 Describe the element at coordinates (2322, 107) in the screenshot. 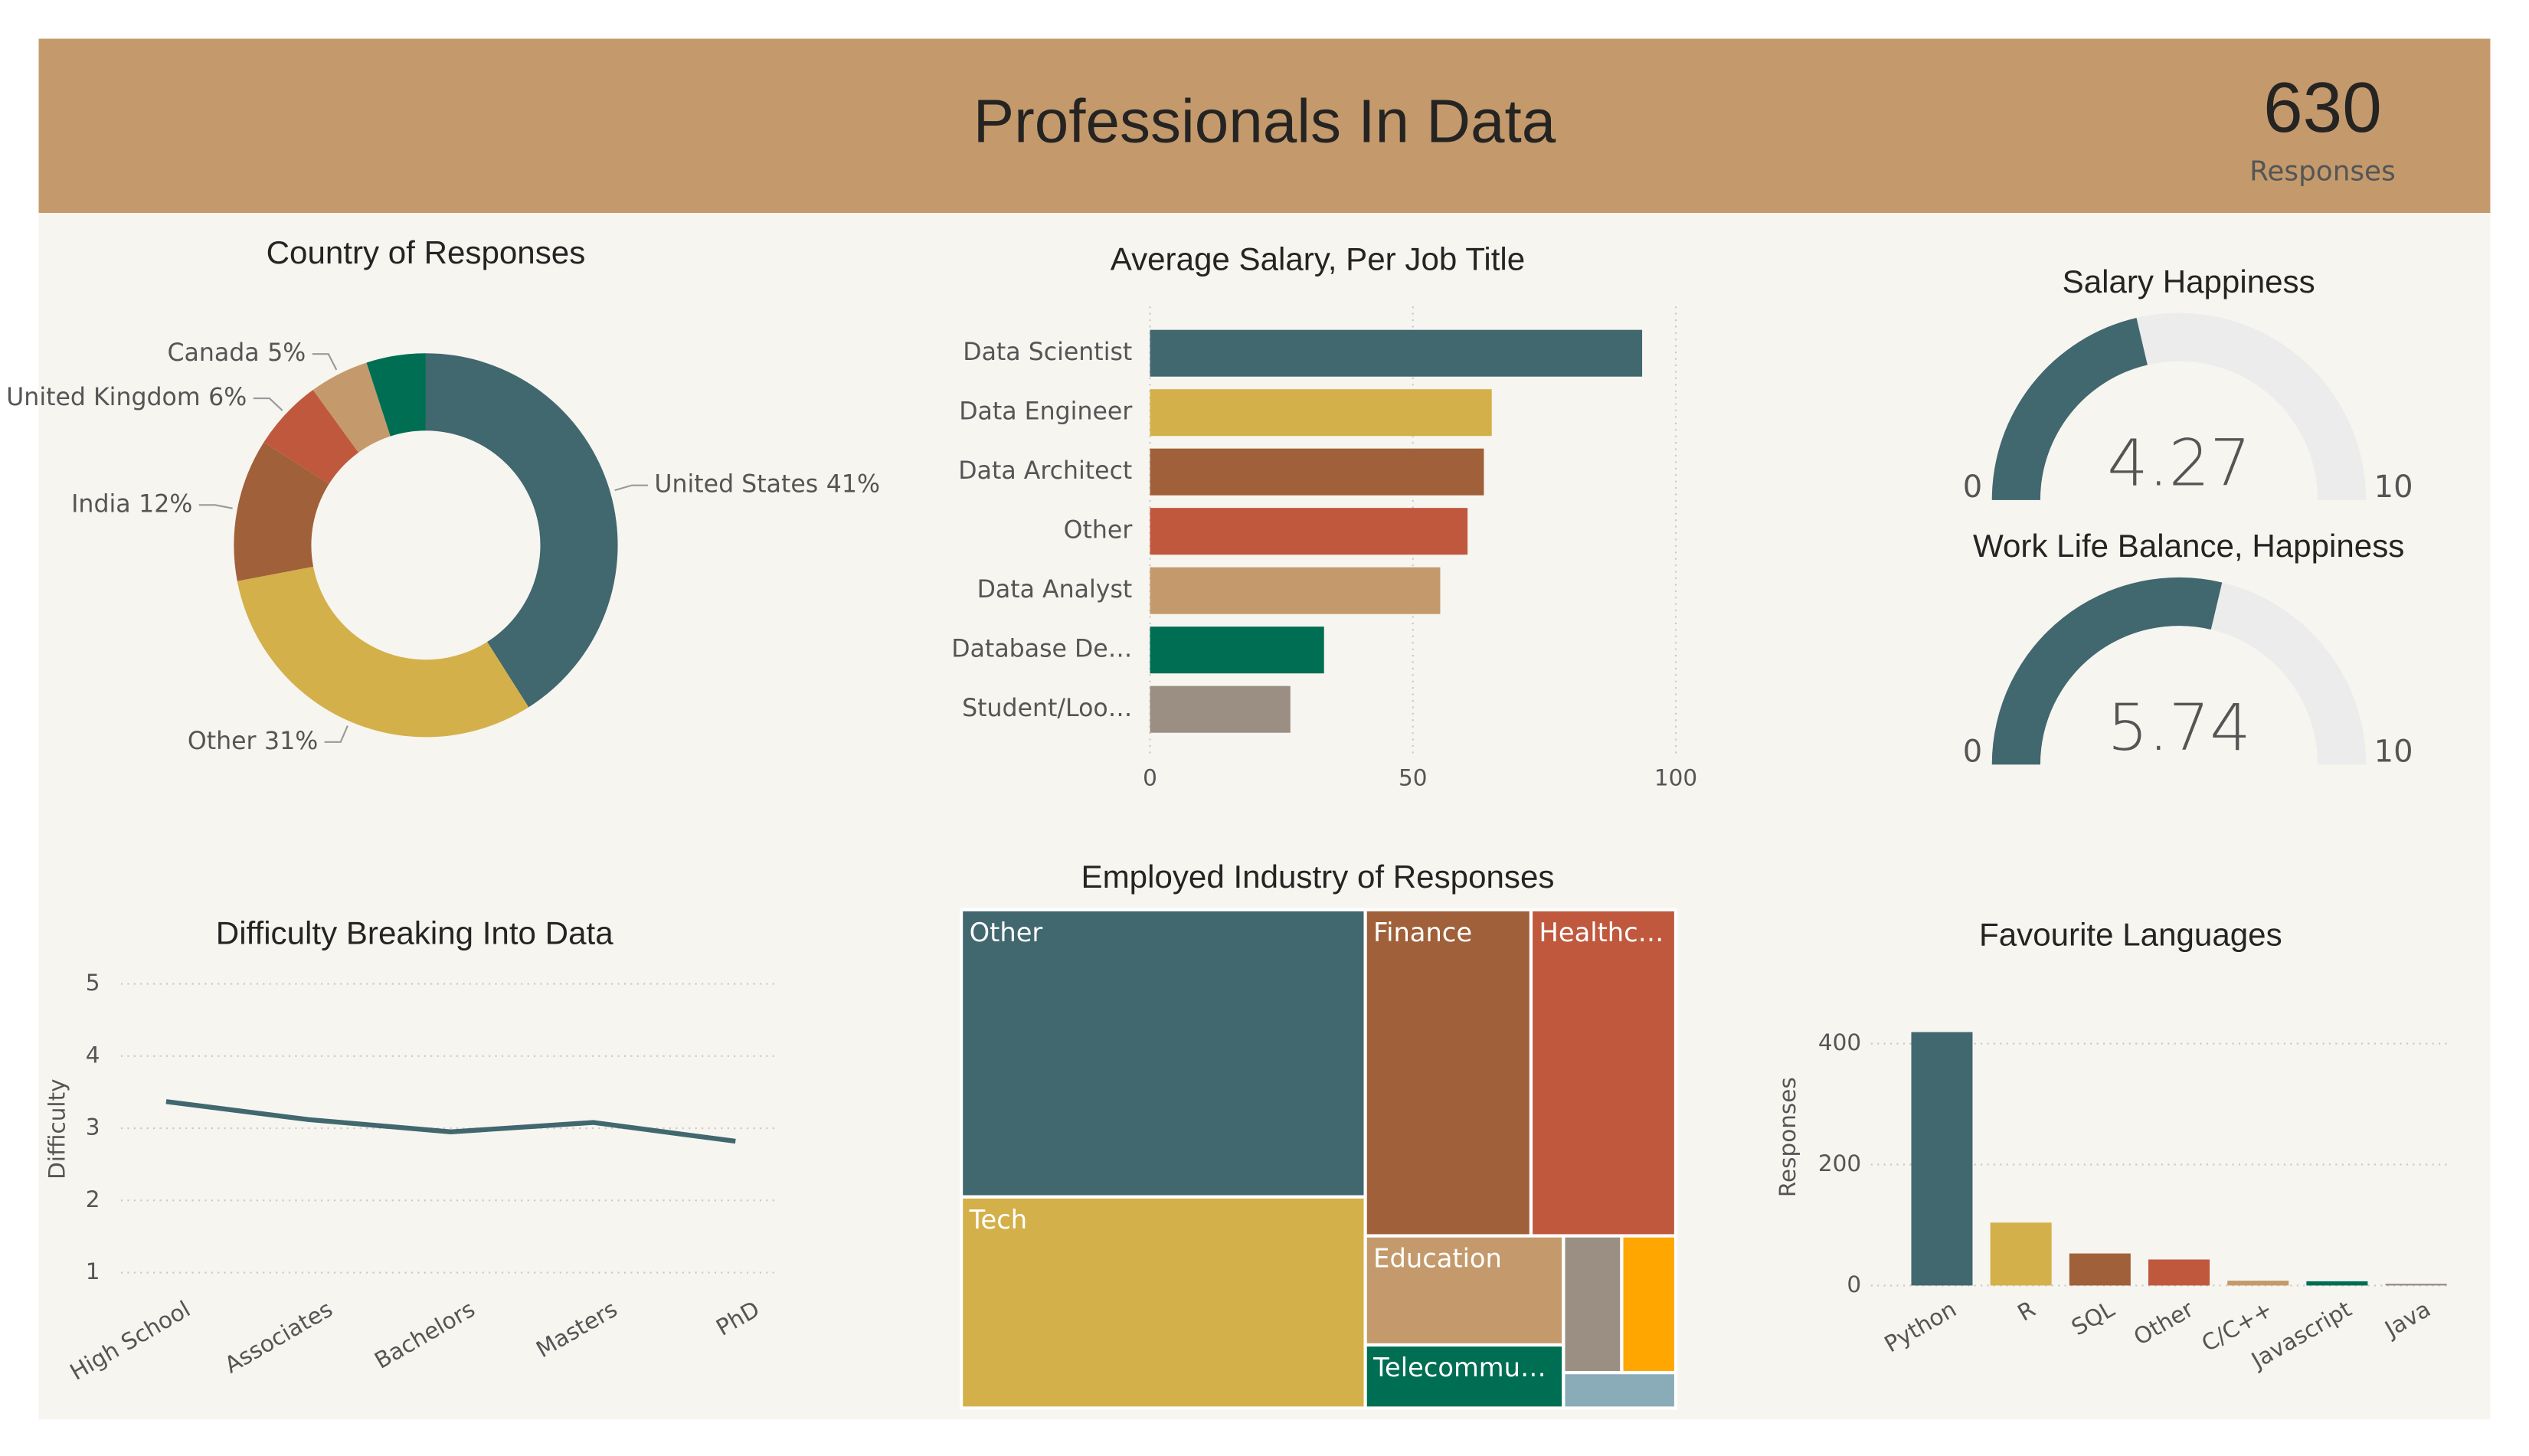

I see `response-count: 630` at that location.